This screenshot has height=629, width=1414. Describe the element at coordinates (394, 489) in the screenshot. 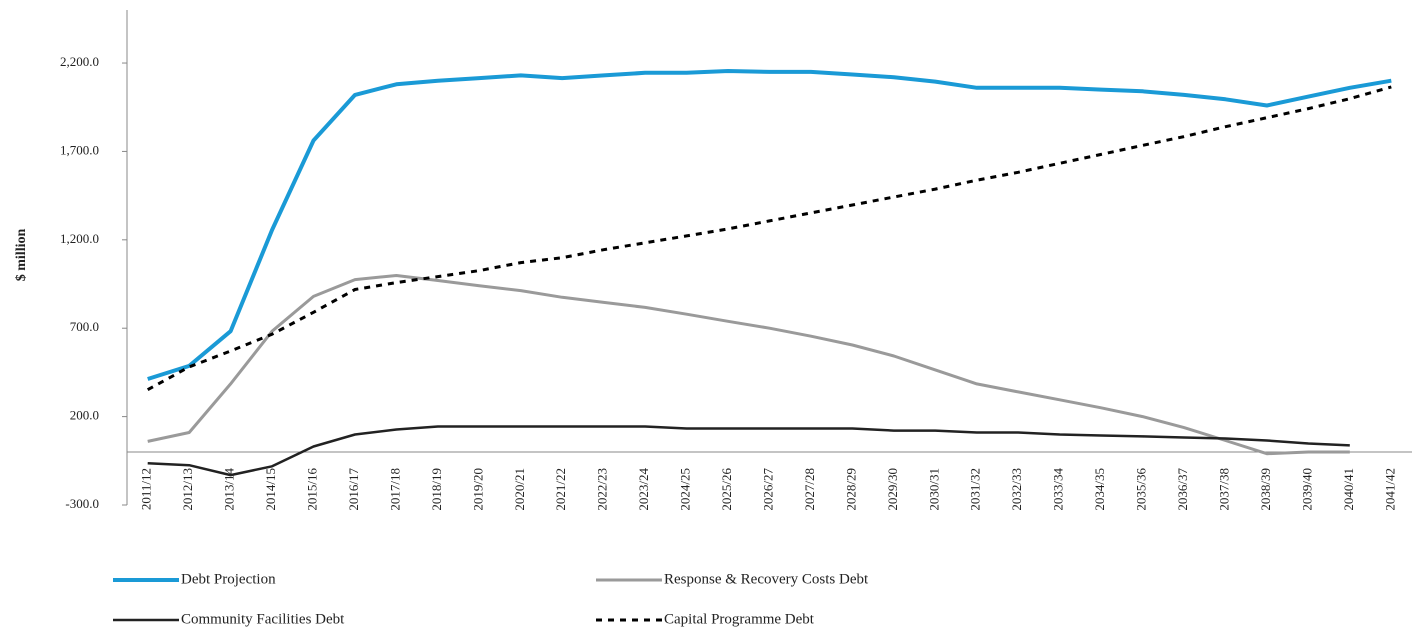

I see `x-tick-label: 2017/18` at that location.